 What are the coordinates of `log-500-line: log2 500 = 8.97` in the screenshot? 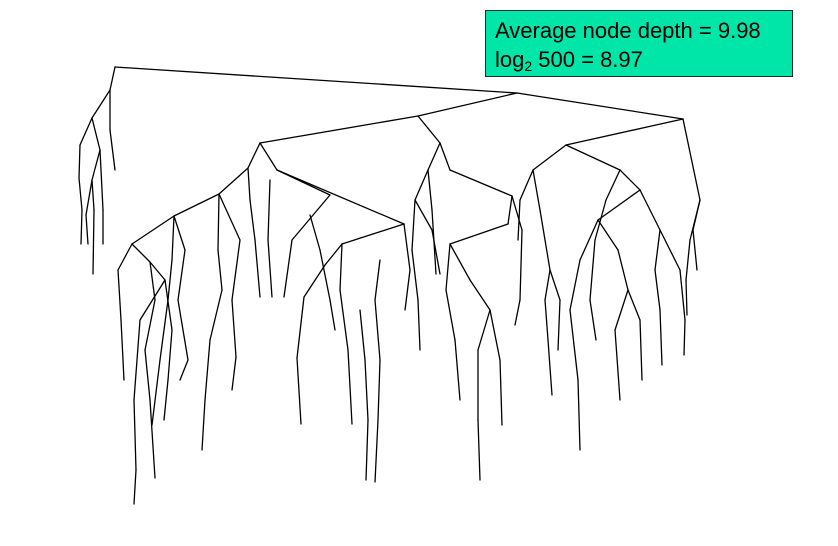 It's located at (569, 60).